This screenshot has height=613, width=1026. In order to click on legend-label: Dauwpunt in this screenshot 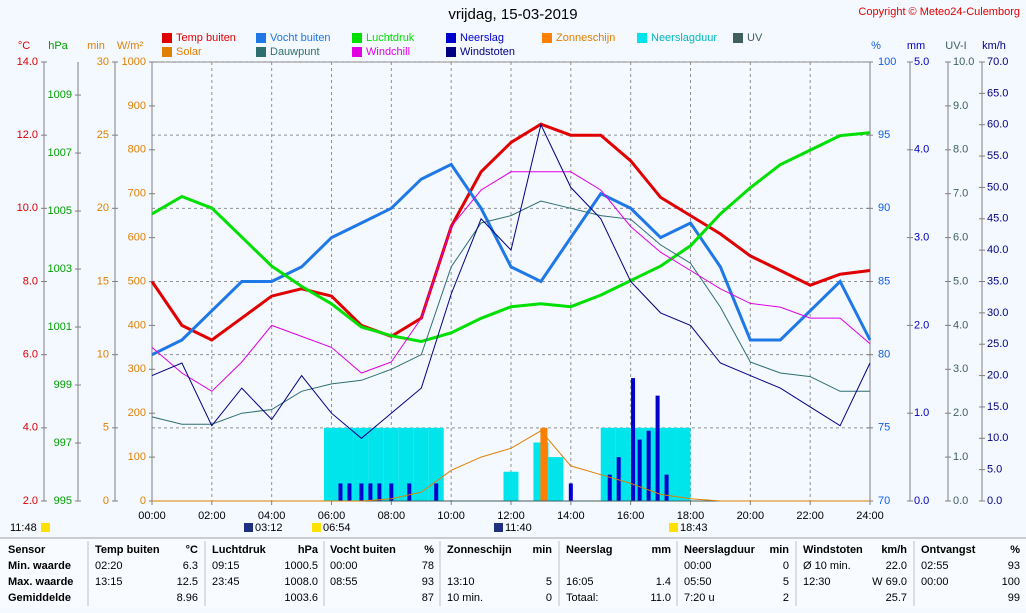, I will do `click(295, 52)`.